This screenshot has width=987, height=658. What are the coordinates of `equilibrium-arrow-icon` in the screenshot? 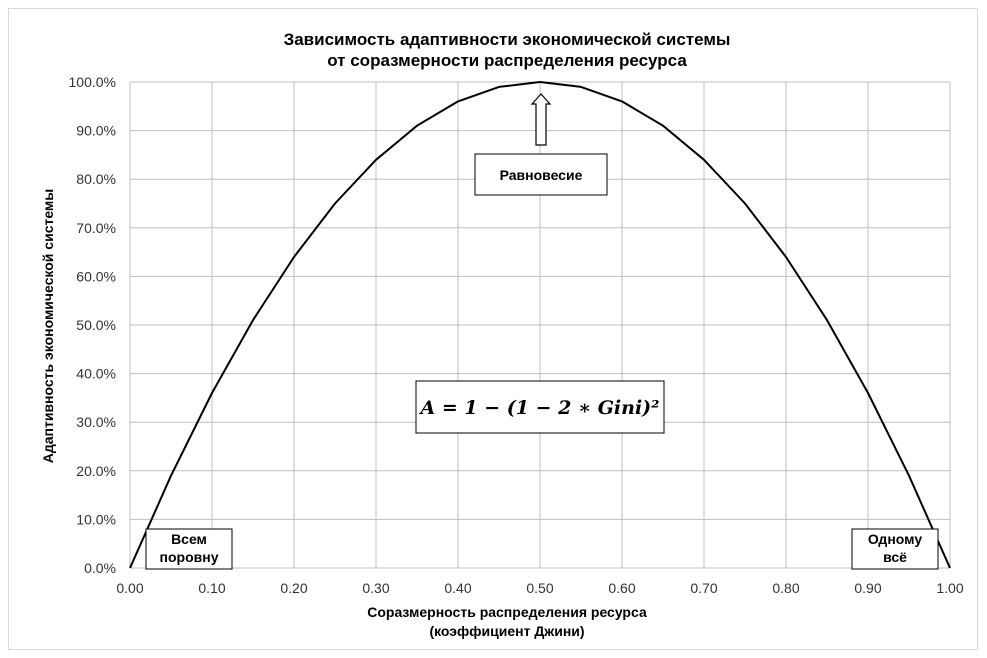 It's located at (541, 119).